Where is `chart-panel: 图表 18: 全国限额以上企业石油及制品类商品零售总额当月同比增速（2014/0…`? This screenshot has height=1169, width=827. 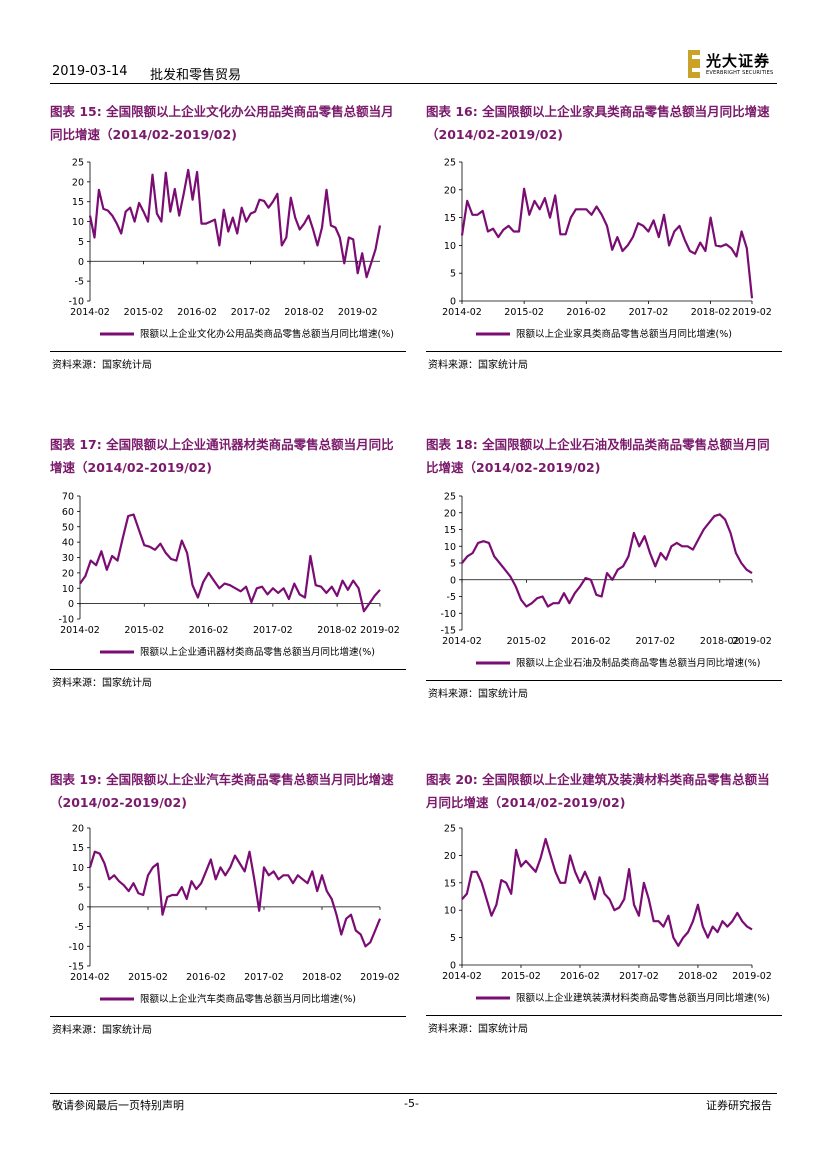 chart-panel: 图表 18: 全国限额以上企业石油及制品类商品零售总额当月同比增速（2014/0… is located at coordinates (604, 578).